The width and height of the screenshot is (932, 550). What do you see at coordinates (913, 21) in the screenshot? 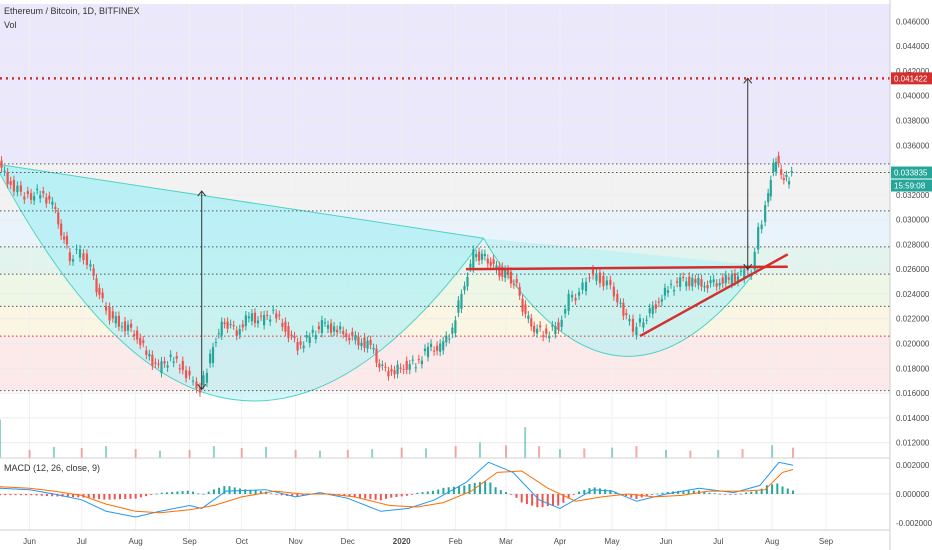
I see `price-axis-label: 0.046000` at bounding box center [913, 21].